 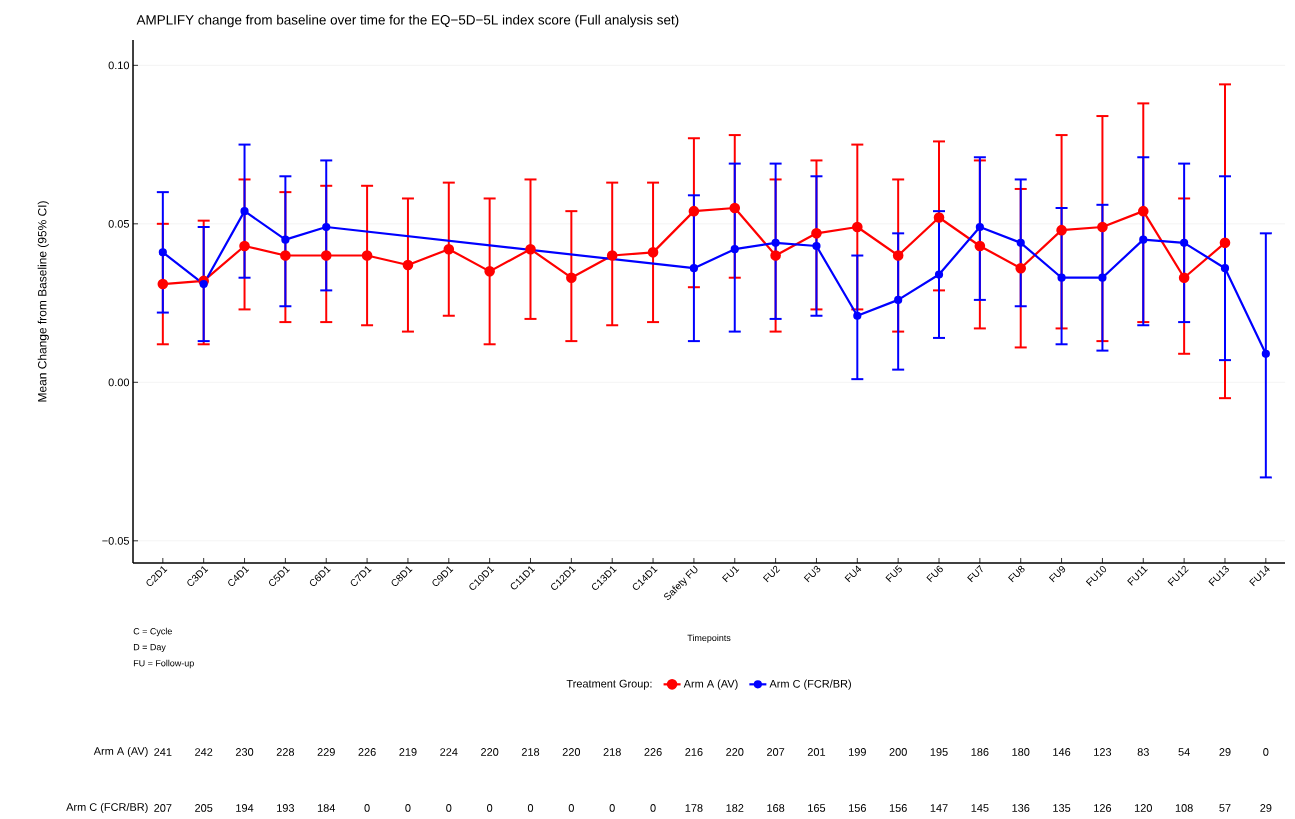 I want to click on x-tick-label: FU3, so click(x=812, y=574).